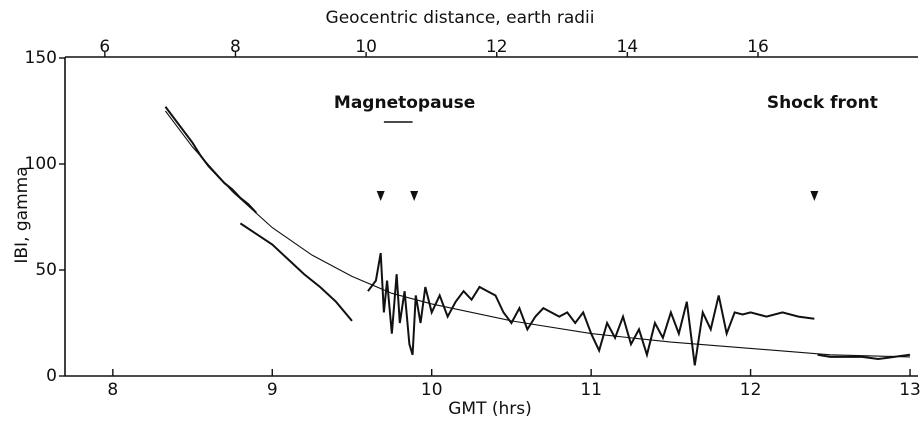 The image size is (922, 421). I want to click on top-axis-title: Geocentric distance, earth radii, so click(460, 18).